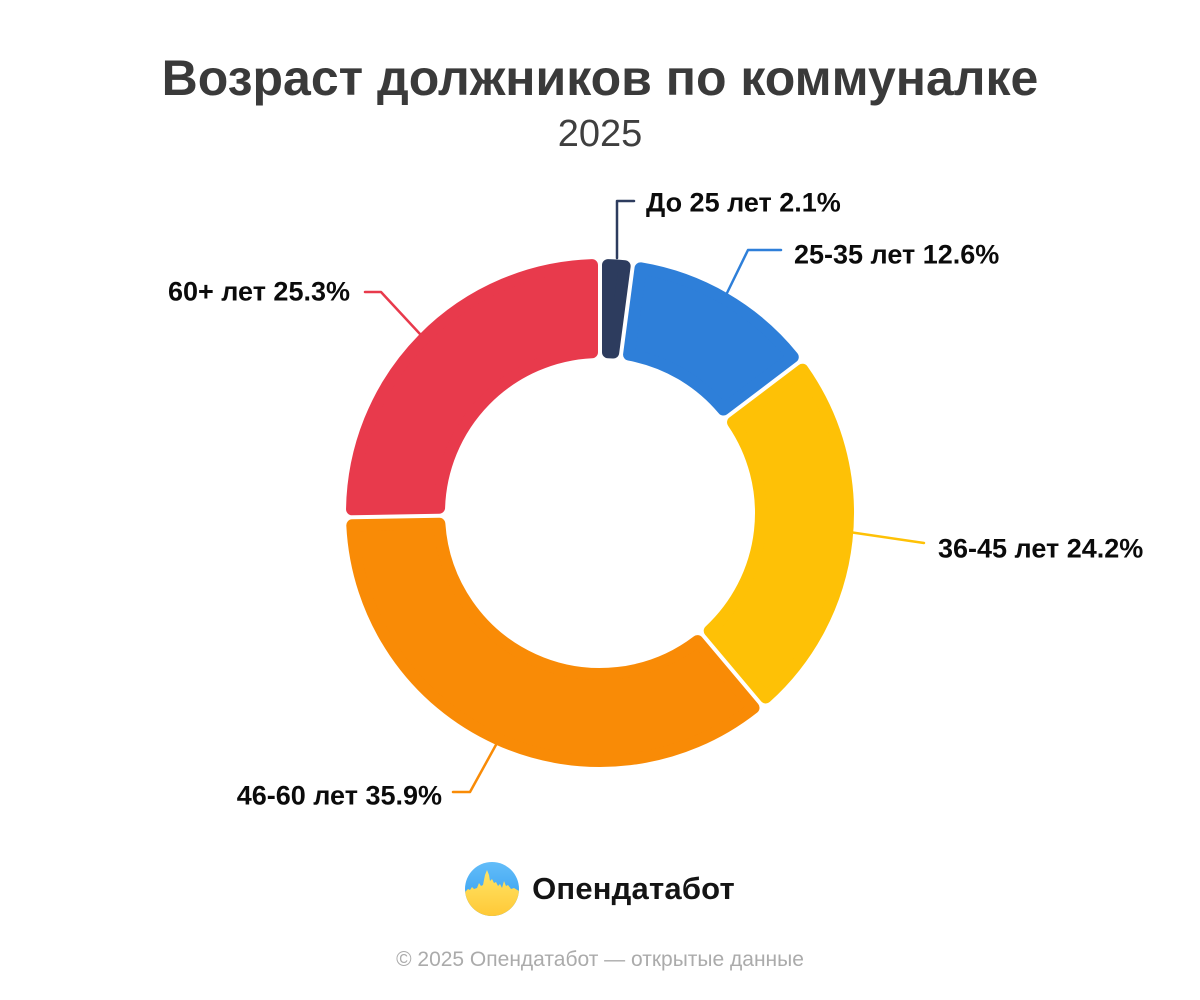  I want to click on logo-text: Опендатабот, so click(633, 888).